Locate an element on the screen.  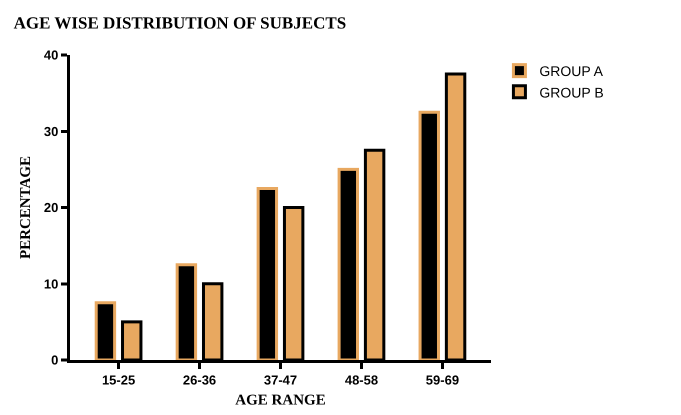
y-tick-label: 30 is located at coordinates (51, 131).